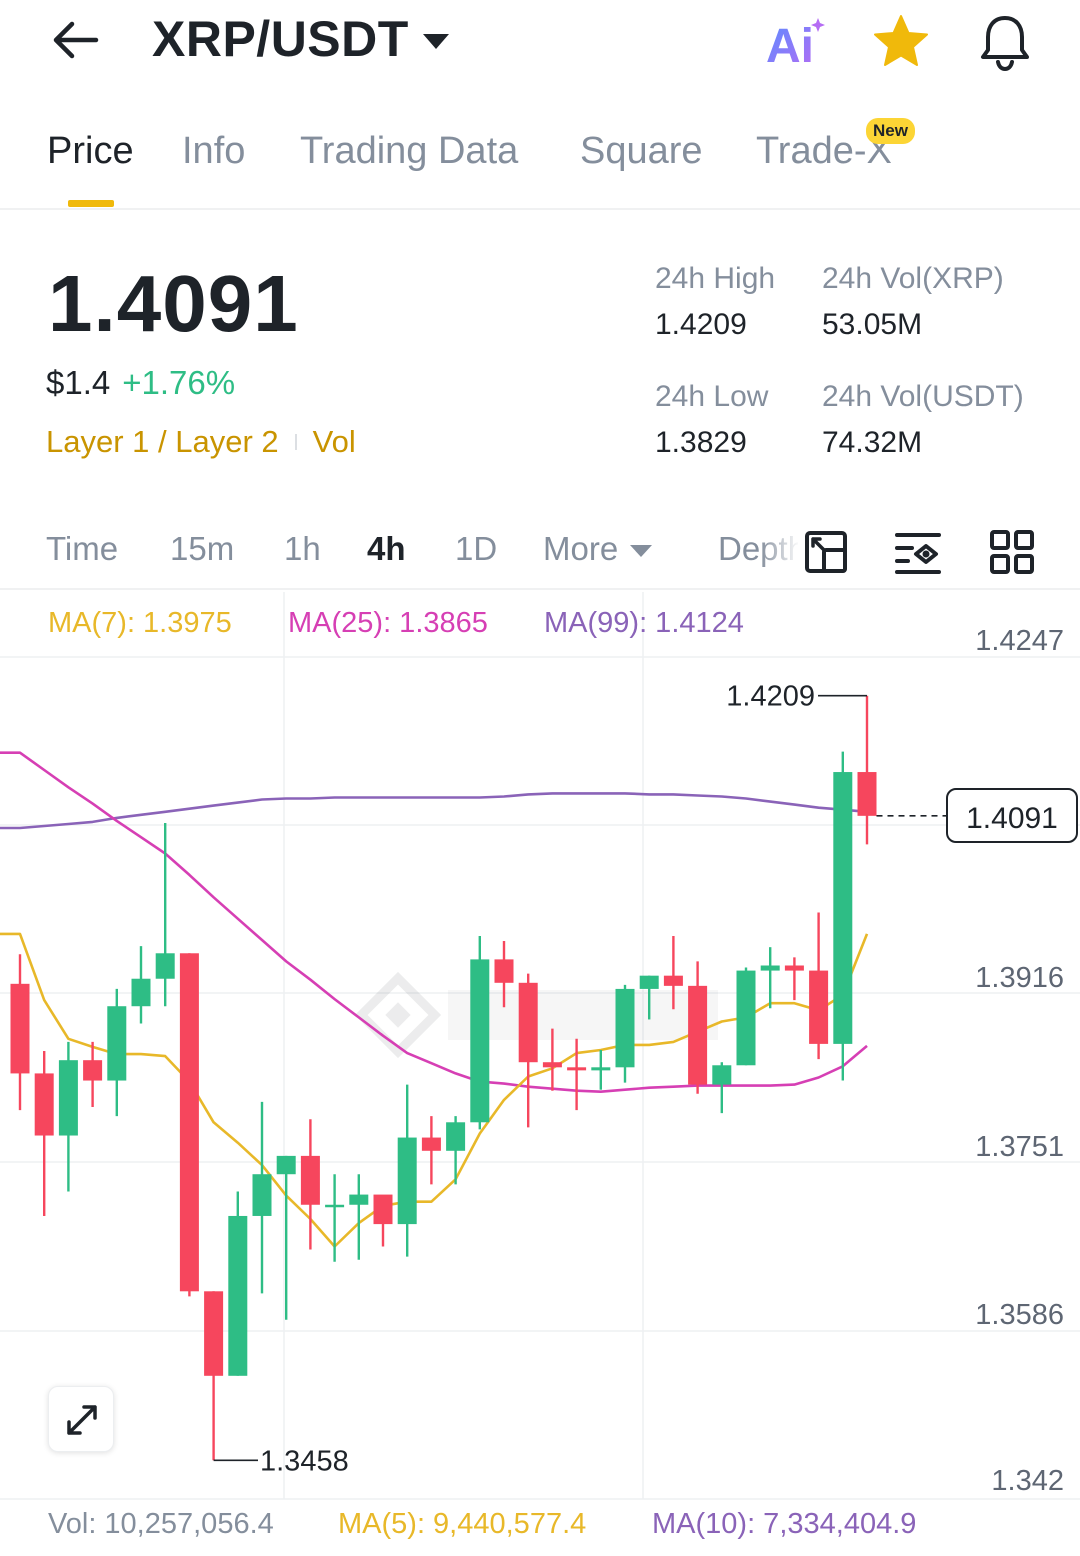  What do you see at coordinates (202, 548) in the screenshot?
I see `interval-15m: 15m` at bounding box center [202, 548].